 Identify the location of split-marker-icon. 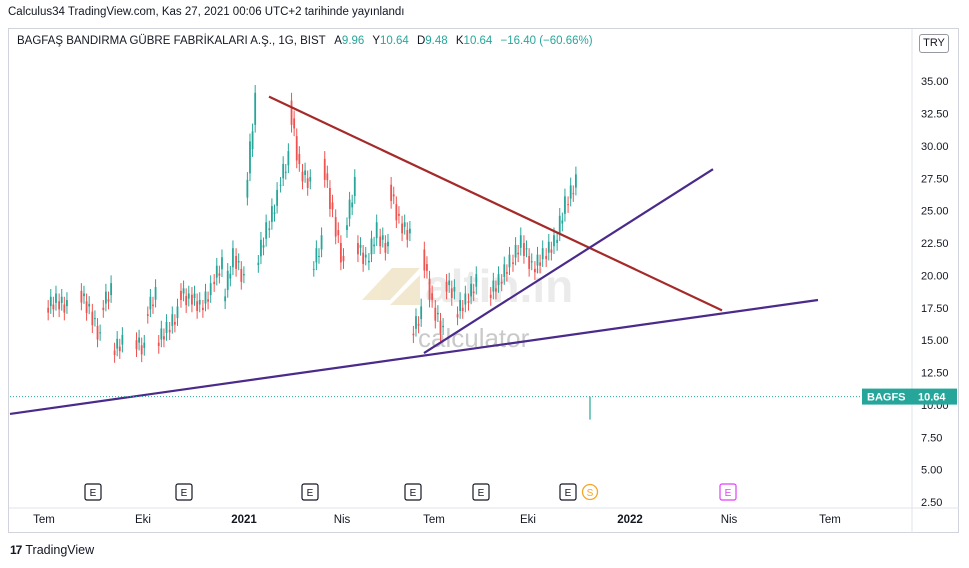
(590, 492).